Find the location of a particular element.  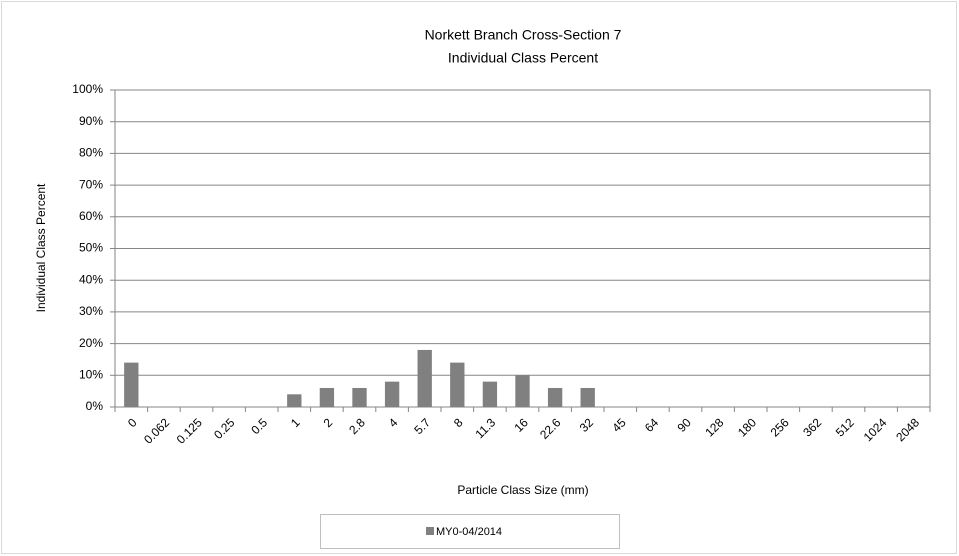

y-tick-label: 10% is located at coordinates (91, 374).